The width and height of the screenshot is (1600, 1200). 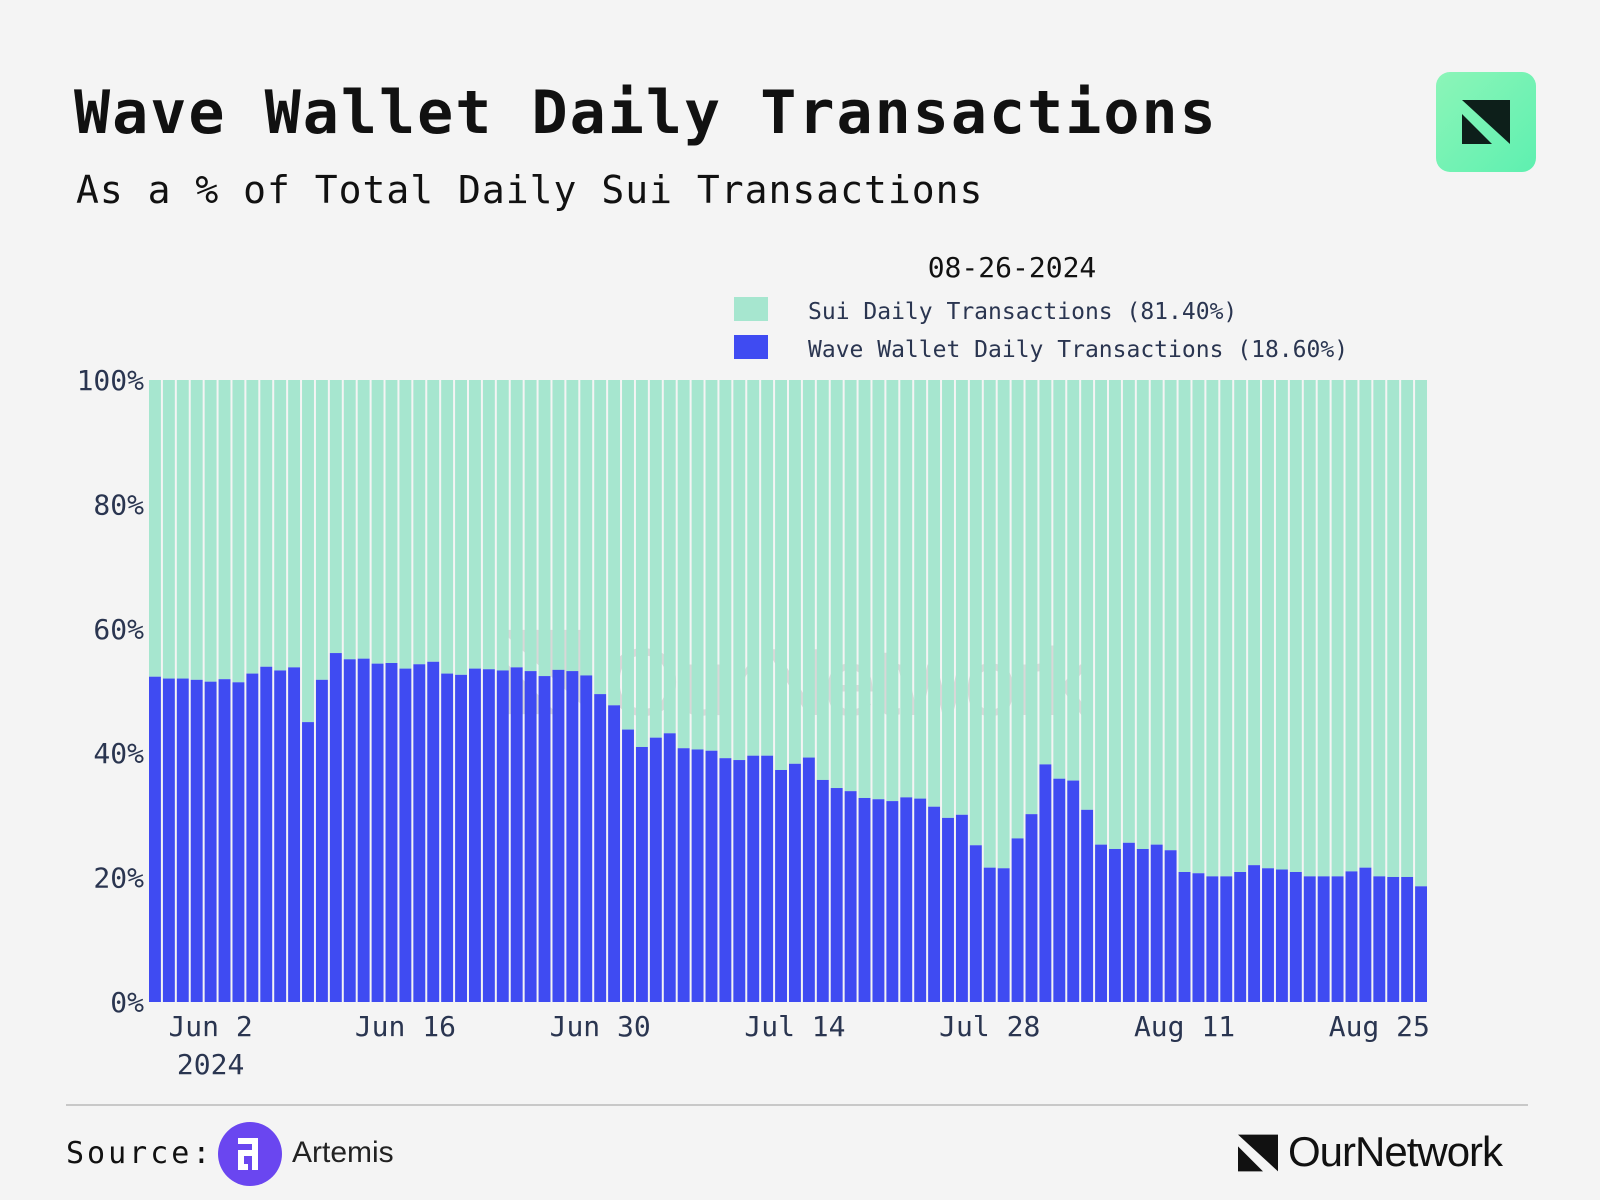 I want to click on x-tick-label: Jun 30, so click(x=600, y=1026).